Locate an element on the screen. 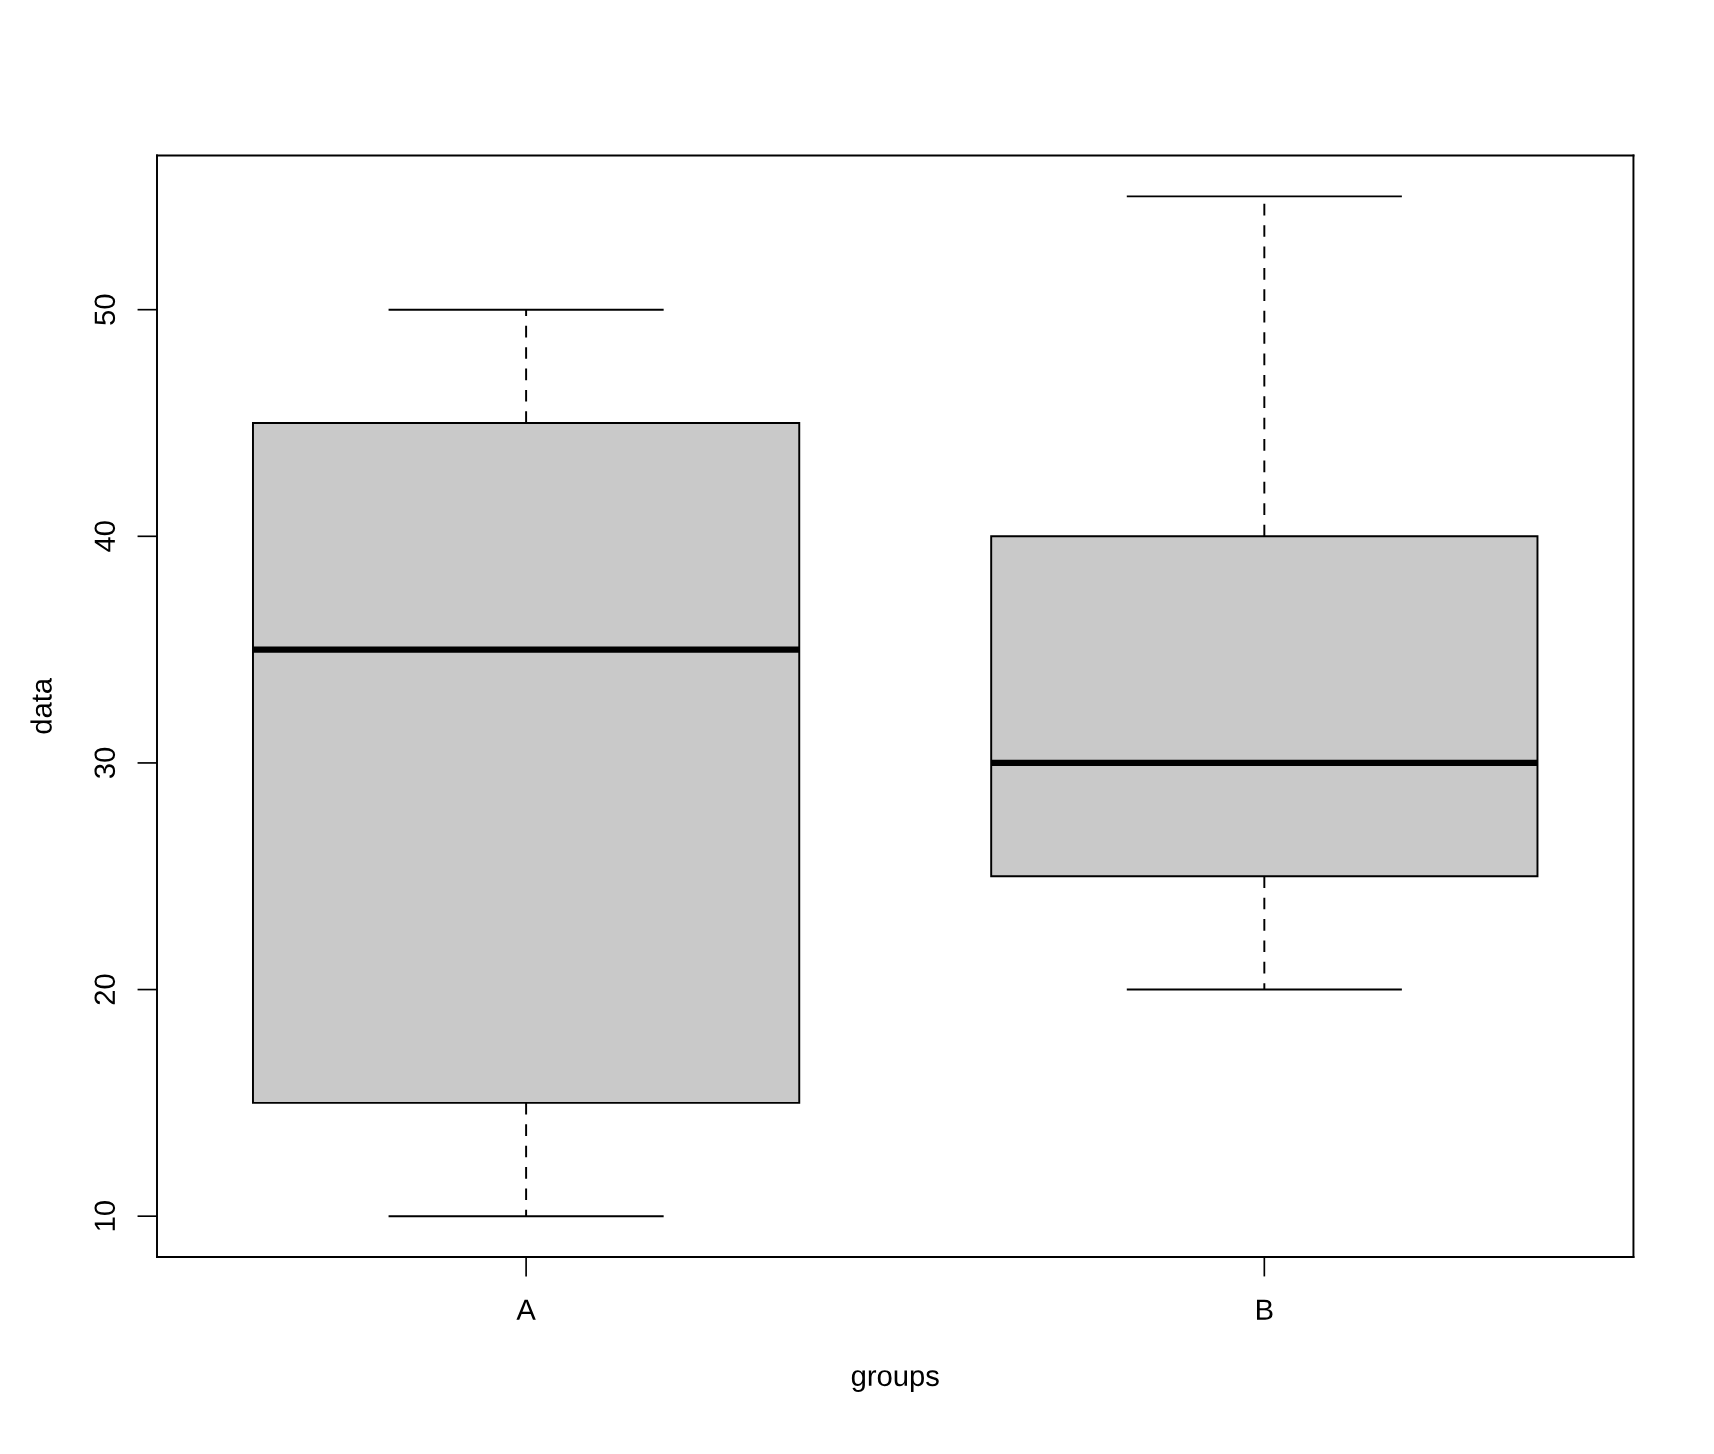 The image size is (1714, 1454). y-tick-label: 30 is located at coordinates (105, 763).